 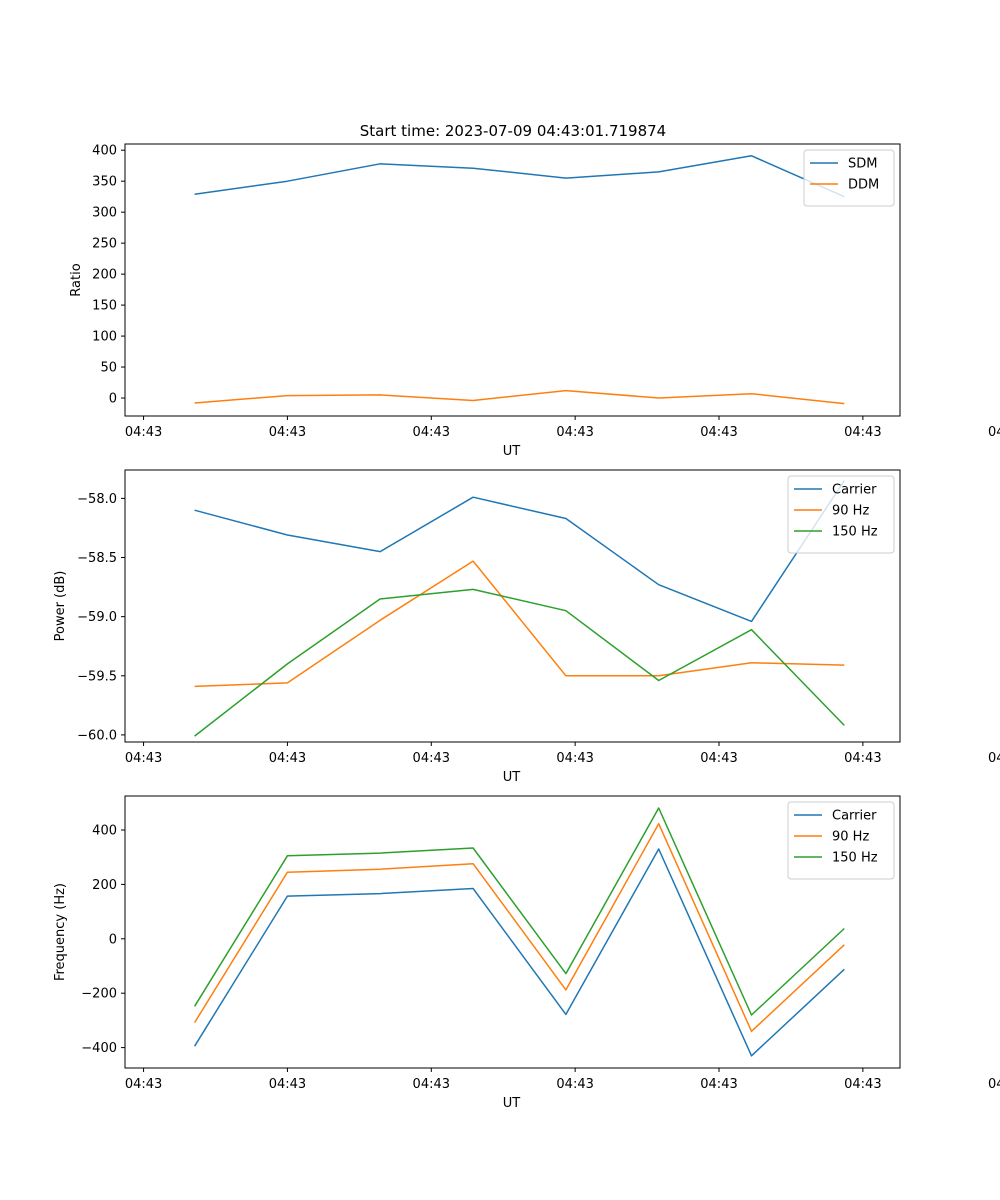 I want to click on y-axis-label: Ratio, so click(x=76, y=279).